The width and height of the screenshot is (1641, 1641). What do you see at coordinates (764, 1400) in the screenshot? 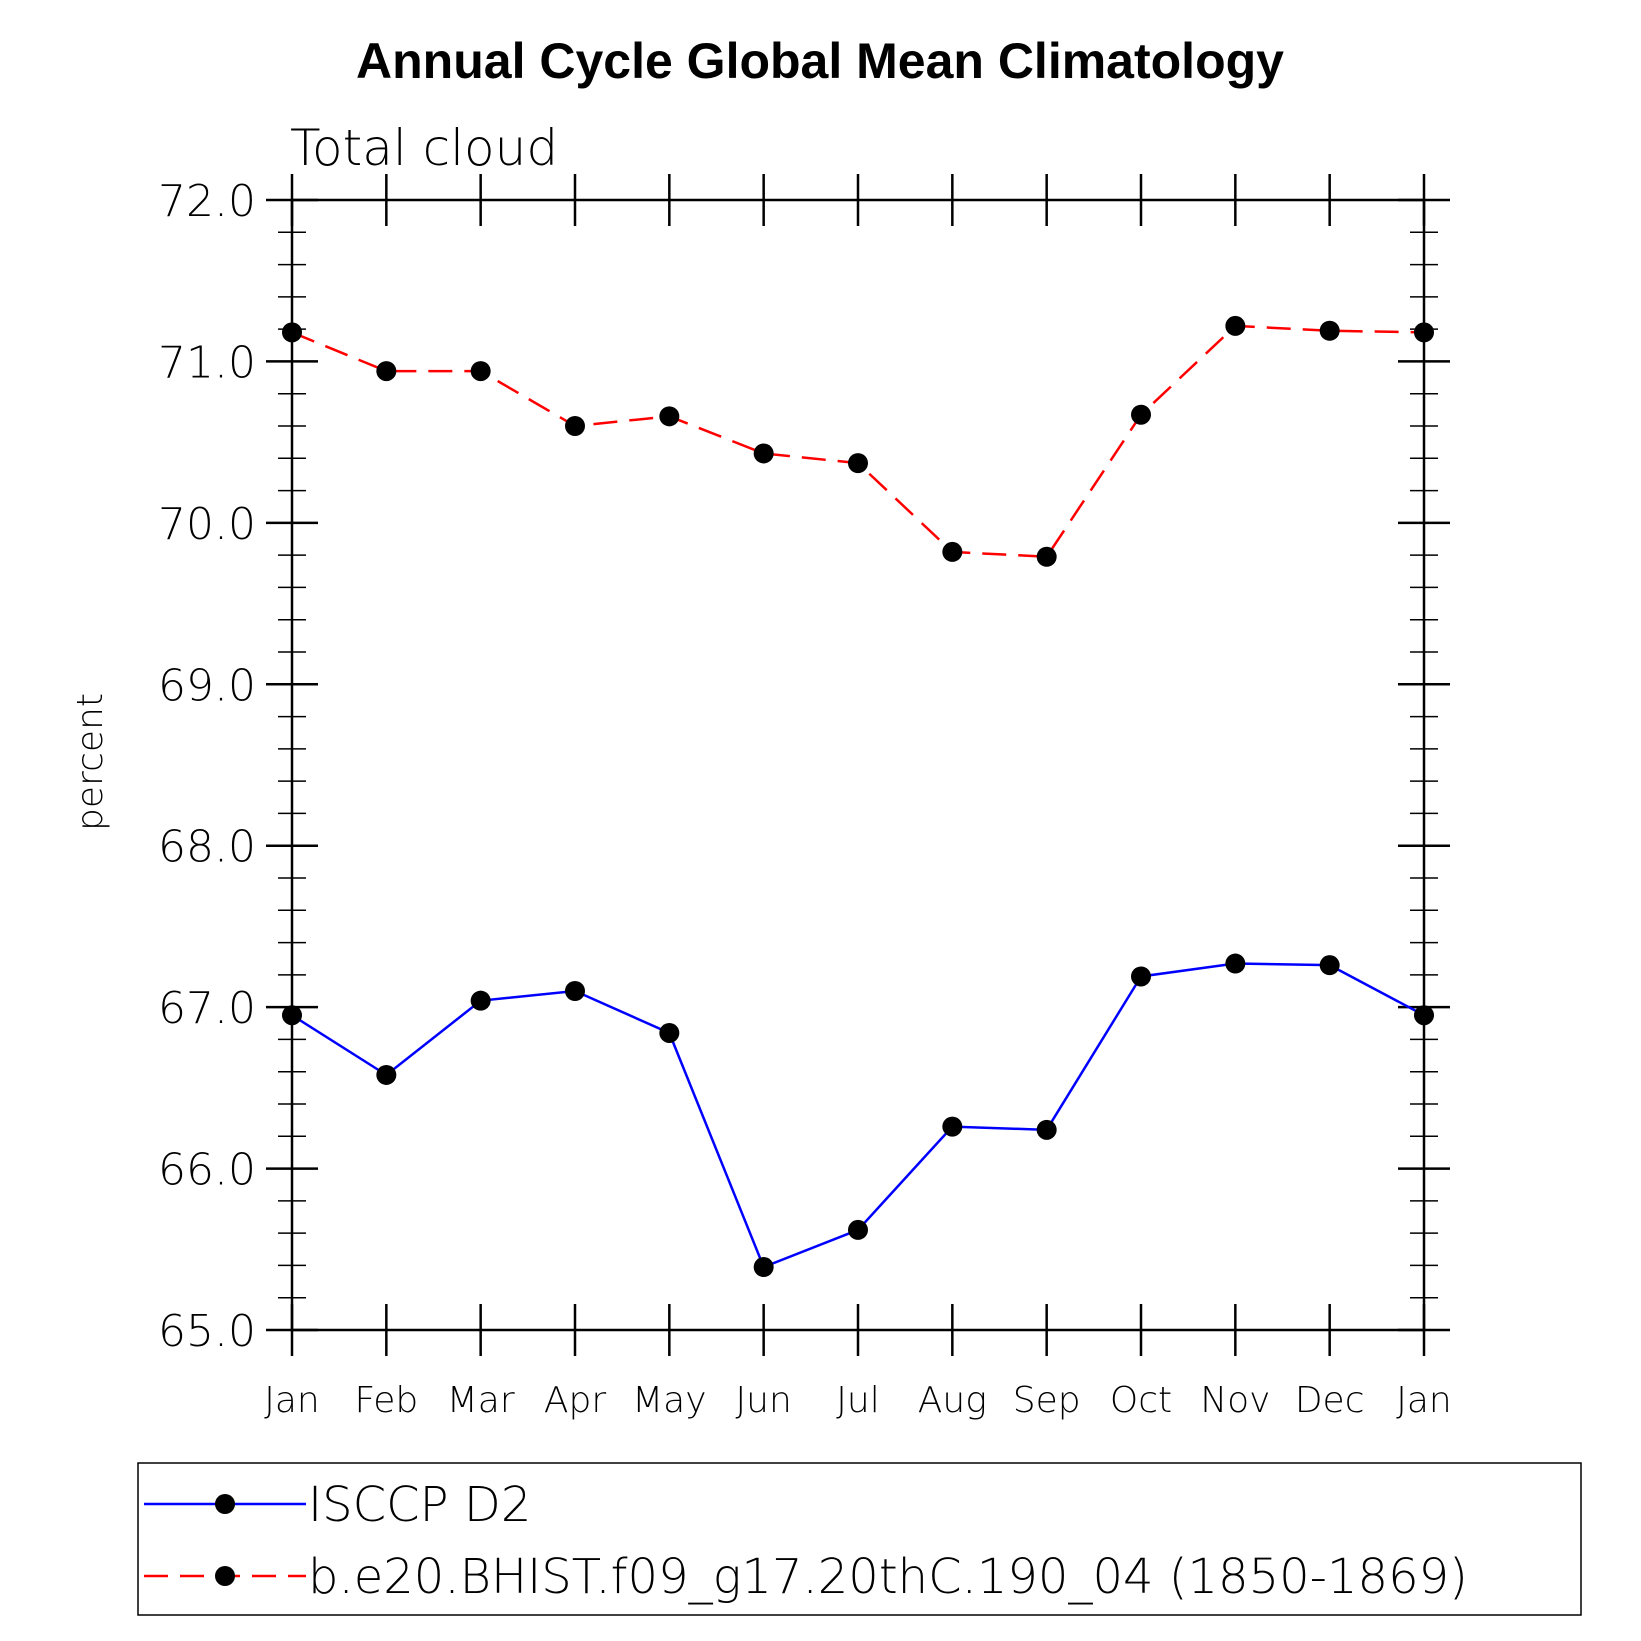
I see `x-tick-label: Jun` at bounding box center [764, 1400].